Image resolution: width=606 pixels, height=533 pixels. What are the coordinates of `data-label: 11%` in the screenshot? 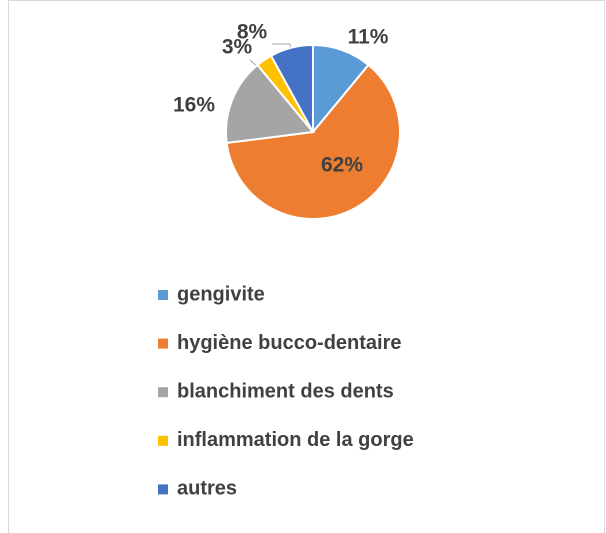 It's located at (368, 37).